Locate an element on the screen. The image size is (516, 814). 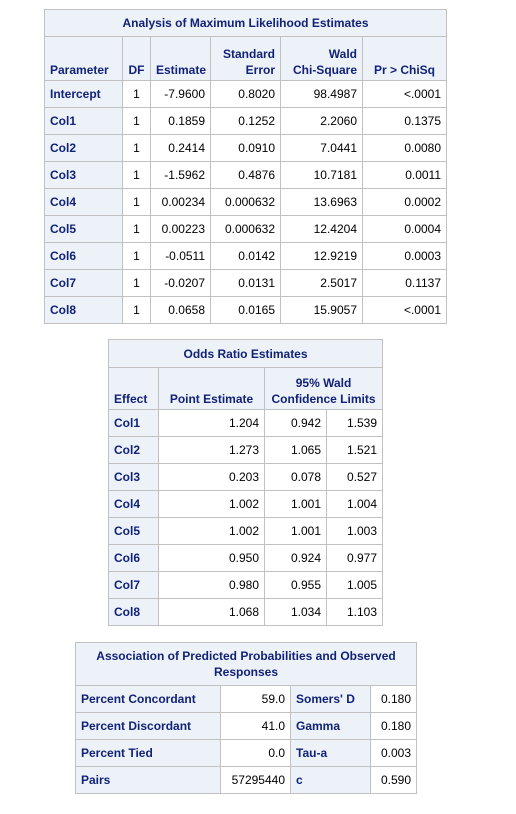
assoc-cell-label: Percent Concordant is located at coordinates (148, 699).